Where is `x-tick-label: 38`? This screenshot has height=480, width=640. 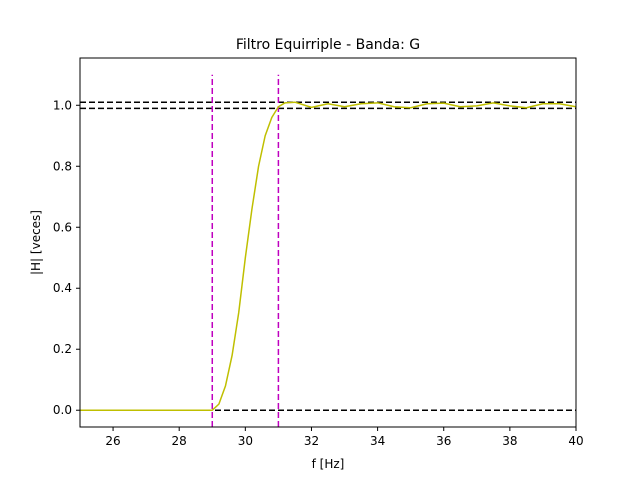 x-tick-label: 38 is located at coordinates (509, 441).